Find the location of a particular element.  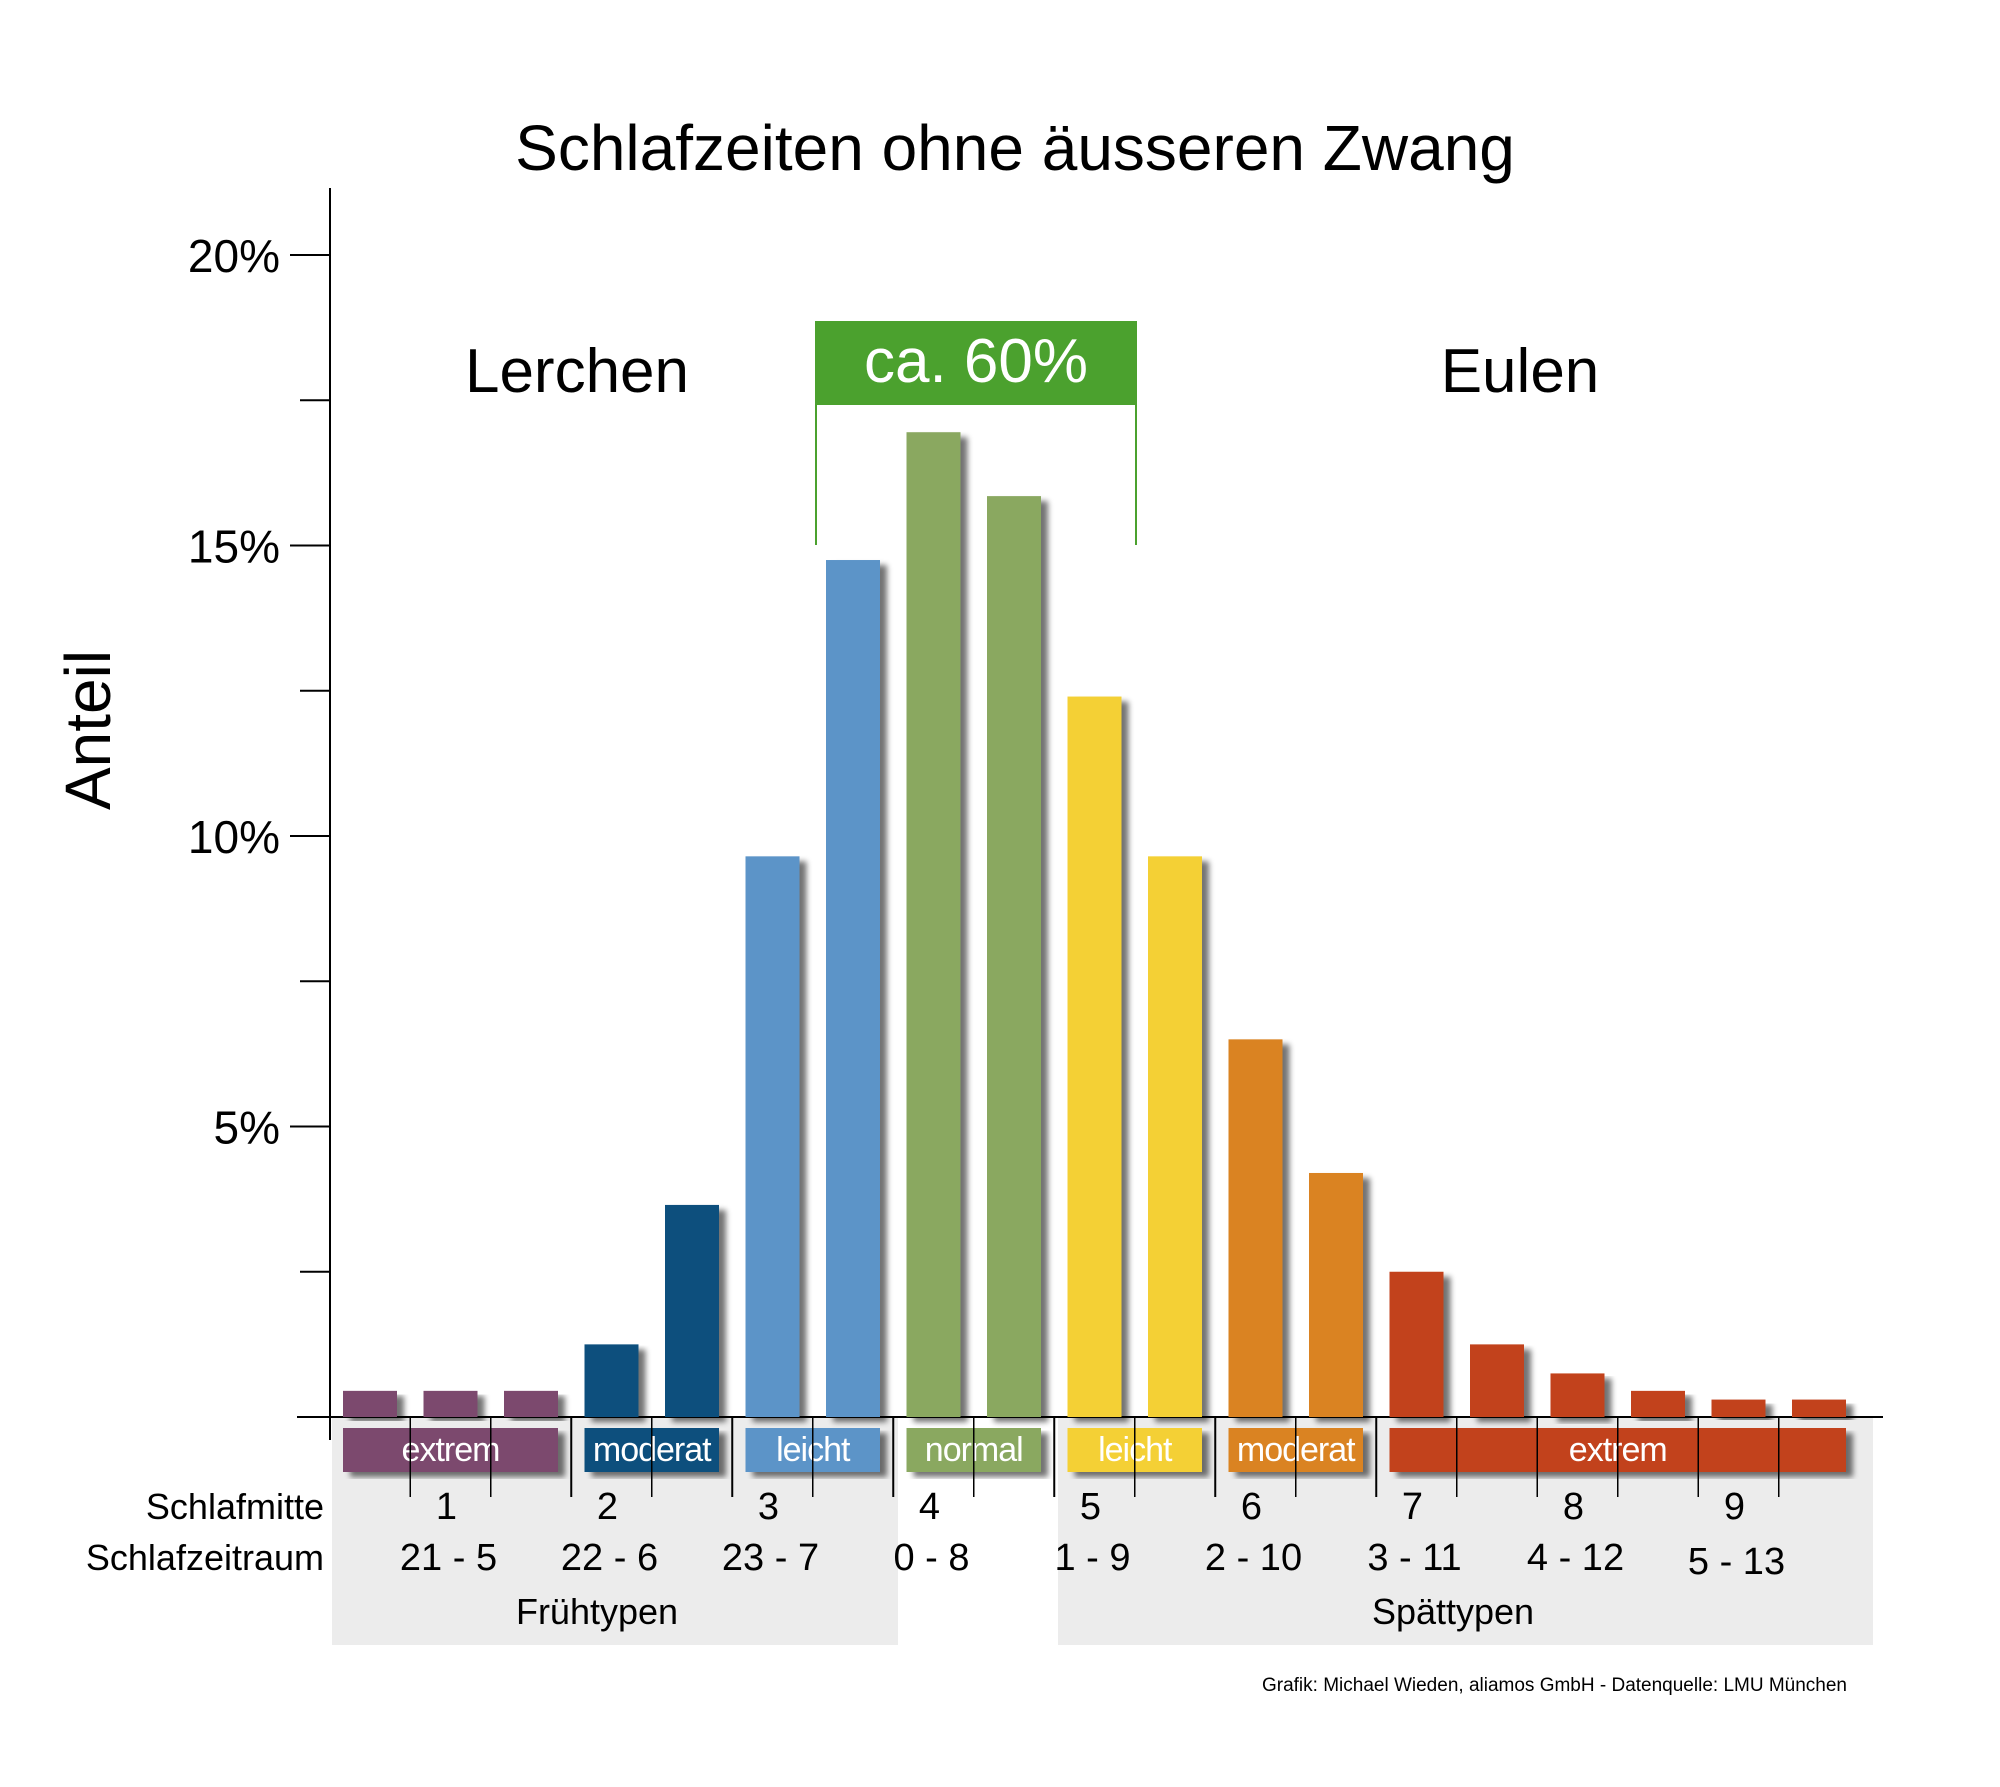

schlafzeitraum-value: 21 - 5 is located at coordinates (448, 1558).